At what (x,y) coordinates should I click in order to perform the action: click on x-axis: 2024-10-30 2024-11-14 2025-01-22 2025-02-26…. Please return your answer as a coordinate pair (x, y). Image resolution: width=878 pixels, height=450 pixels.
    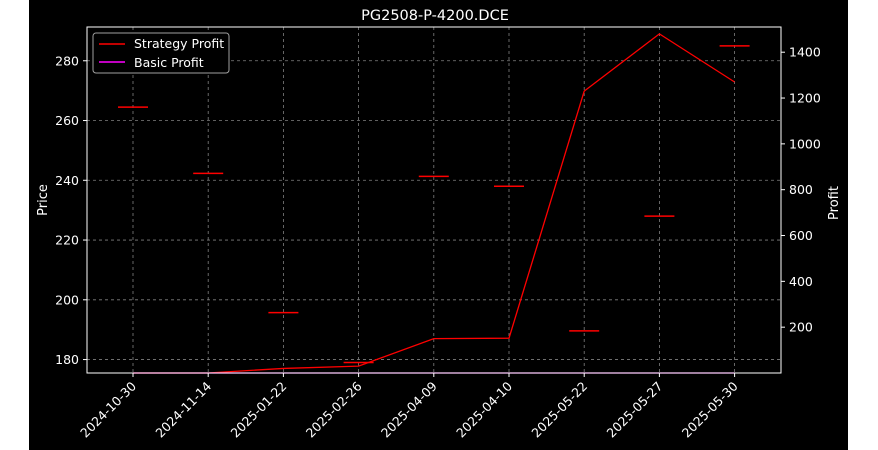
    Looking at the image, I should click on (409, 406).